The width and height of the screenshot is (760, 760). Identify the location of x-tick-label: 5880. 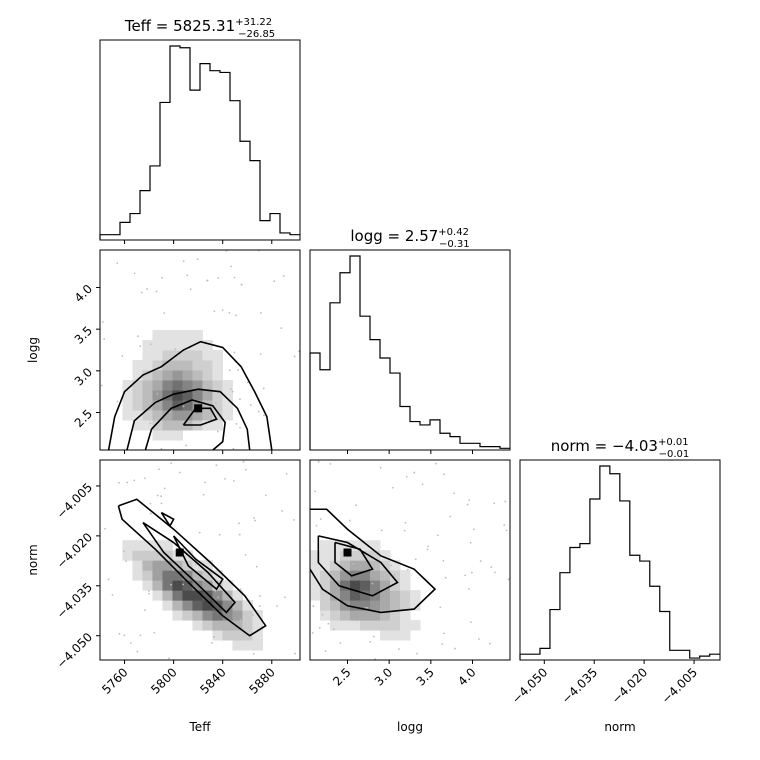
(261, 680).